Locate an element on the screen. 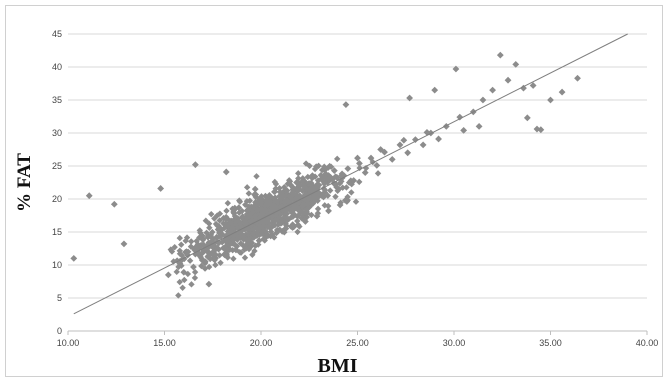 This screenshot has width=670, height=381. x-tick-label: 10.00 is located at coordinates (68, 343).